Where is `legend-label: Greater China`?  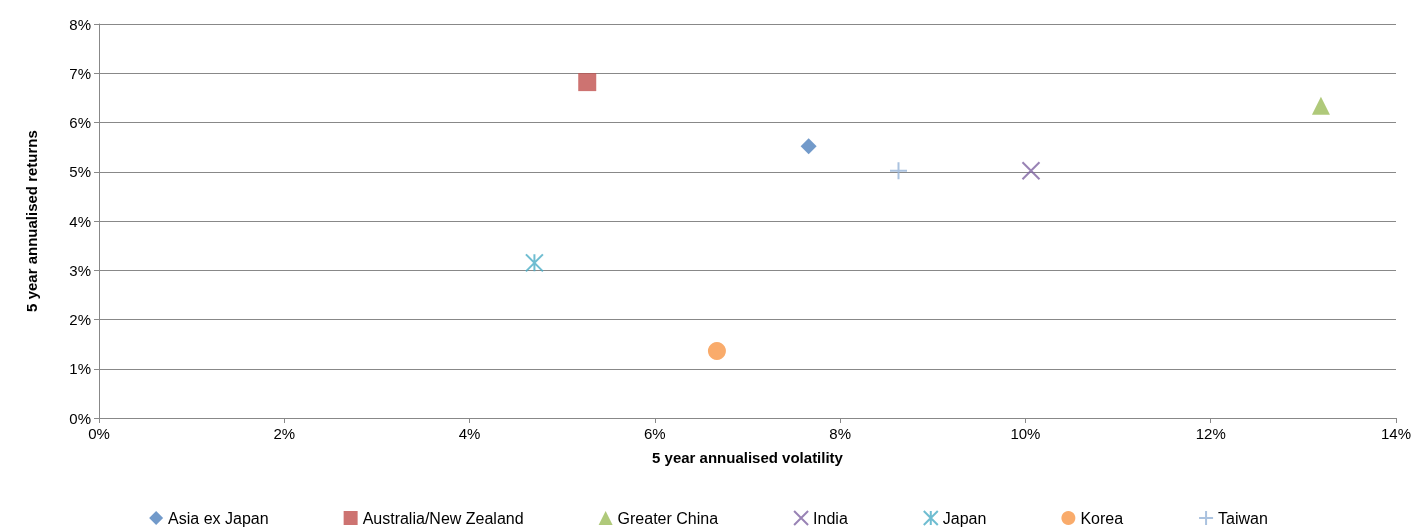 legend-label: Greater China is located at coordinates (668, 518).